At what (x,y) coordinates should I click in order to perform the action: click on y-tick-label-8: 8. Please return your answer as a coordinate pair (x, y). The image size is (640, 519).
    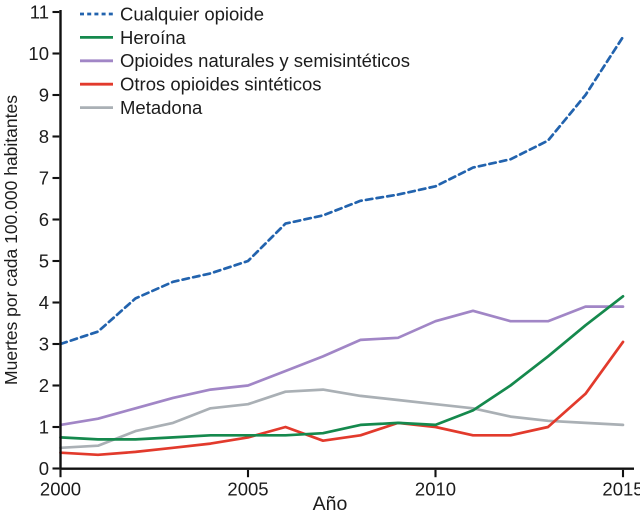
    Looking at the image, I should click on (44, 136).